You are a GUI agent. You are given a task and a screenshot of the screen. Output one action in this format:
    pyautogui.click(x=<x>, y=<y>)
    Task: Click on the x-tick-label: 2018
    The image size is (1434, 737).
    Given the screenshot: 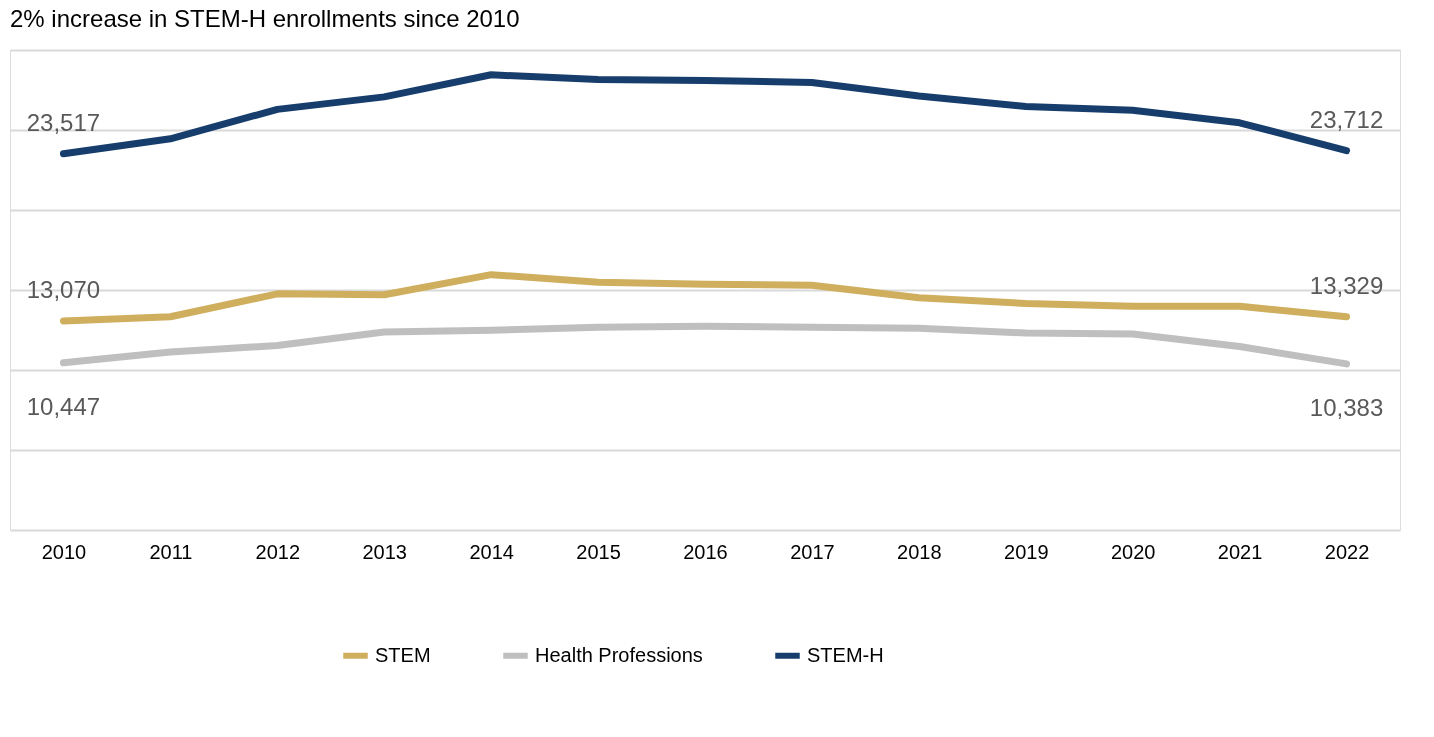 What is the action you would take?
    pyautogui.click(x=919, y=551)
    